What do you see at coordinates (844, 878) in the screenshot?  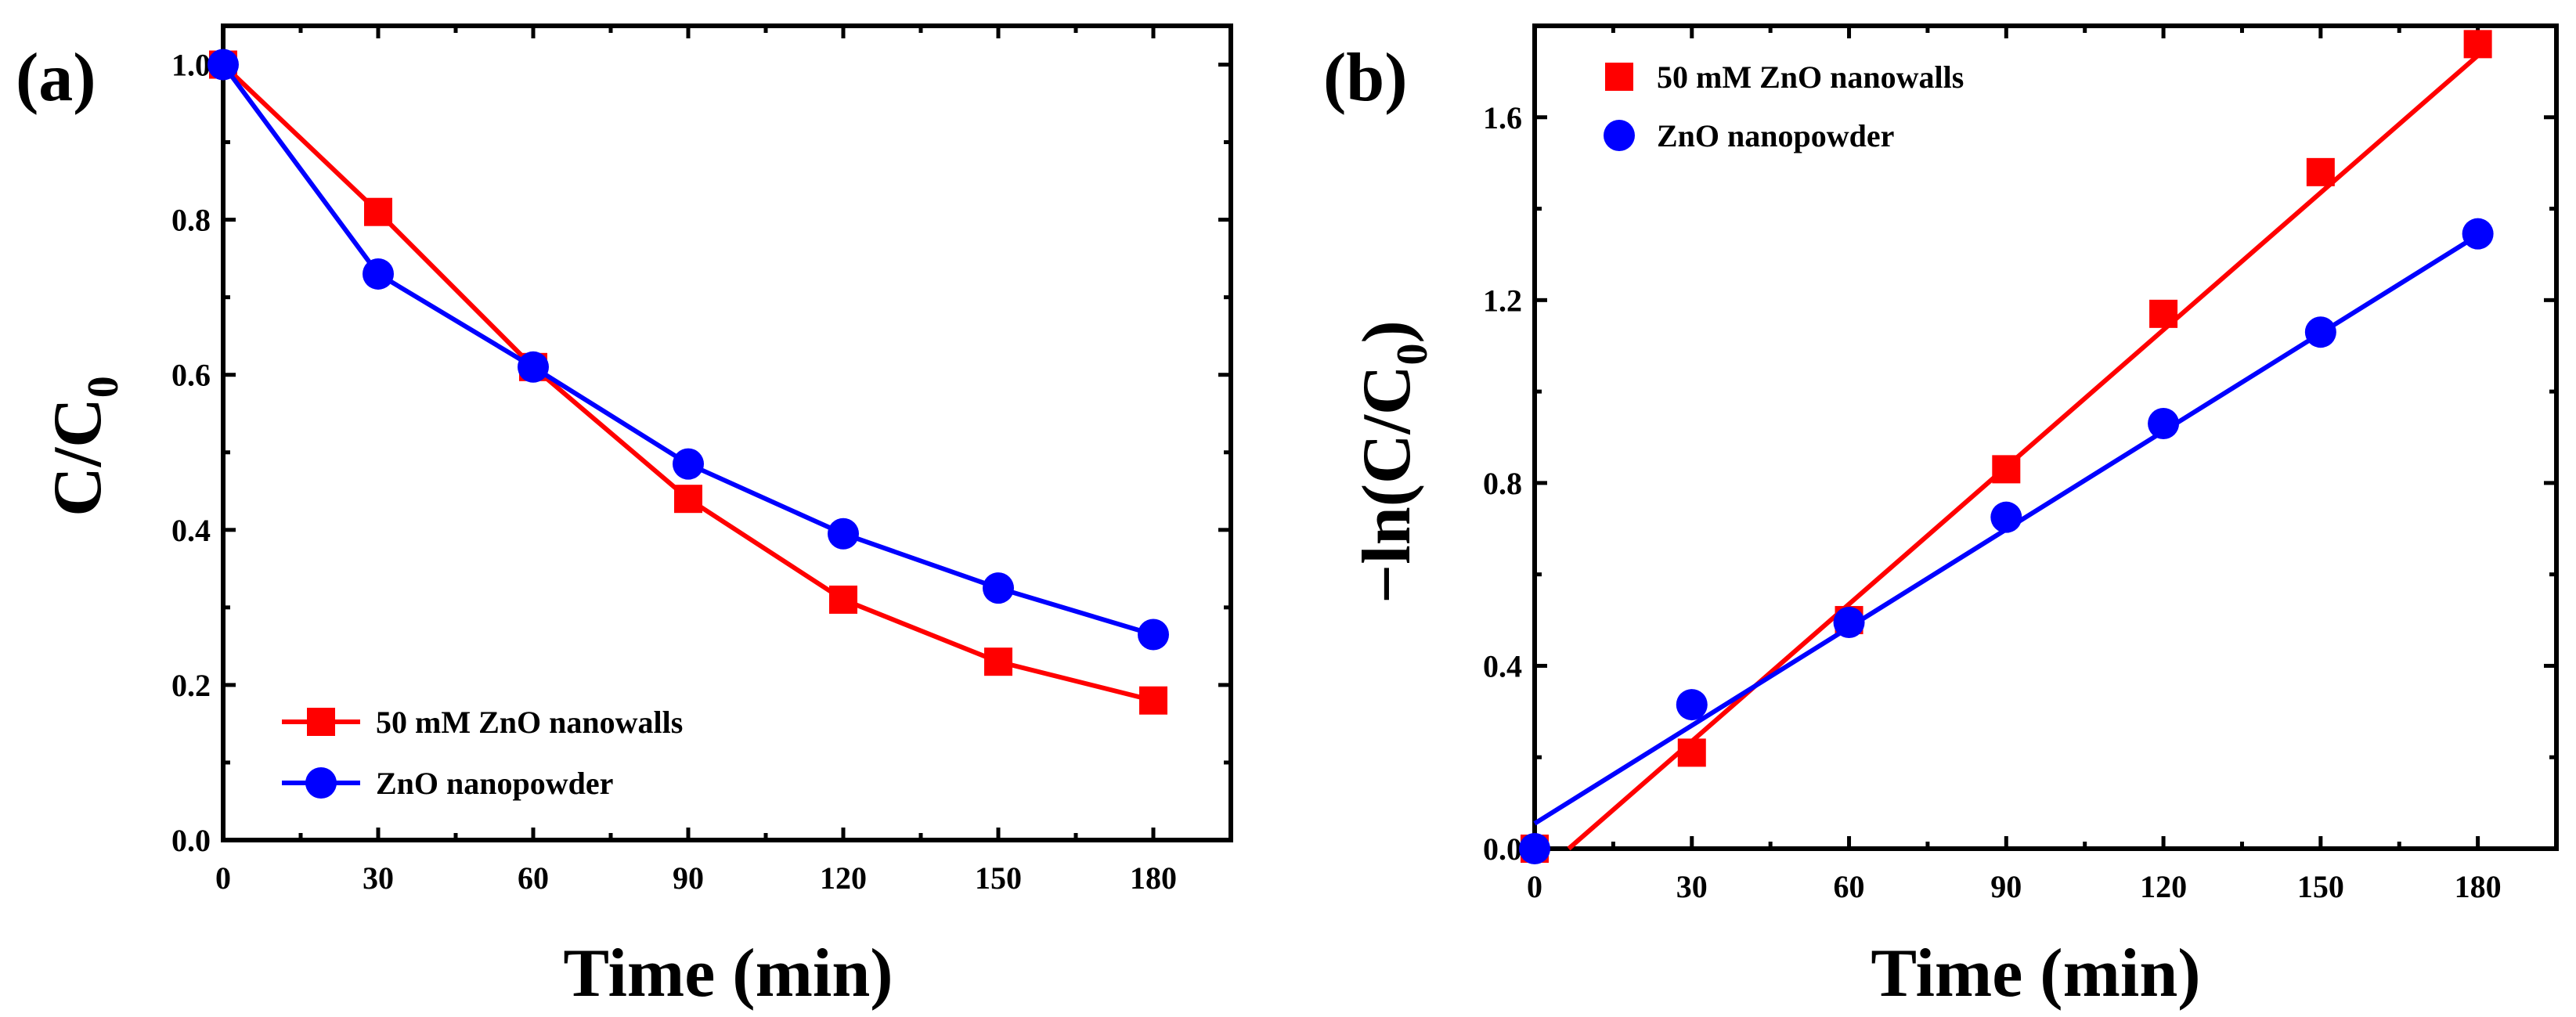 I see `a-xtick-label: 120` at bounding box center [844, 878].